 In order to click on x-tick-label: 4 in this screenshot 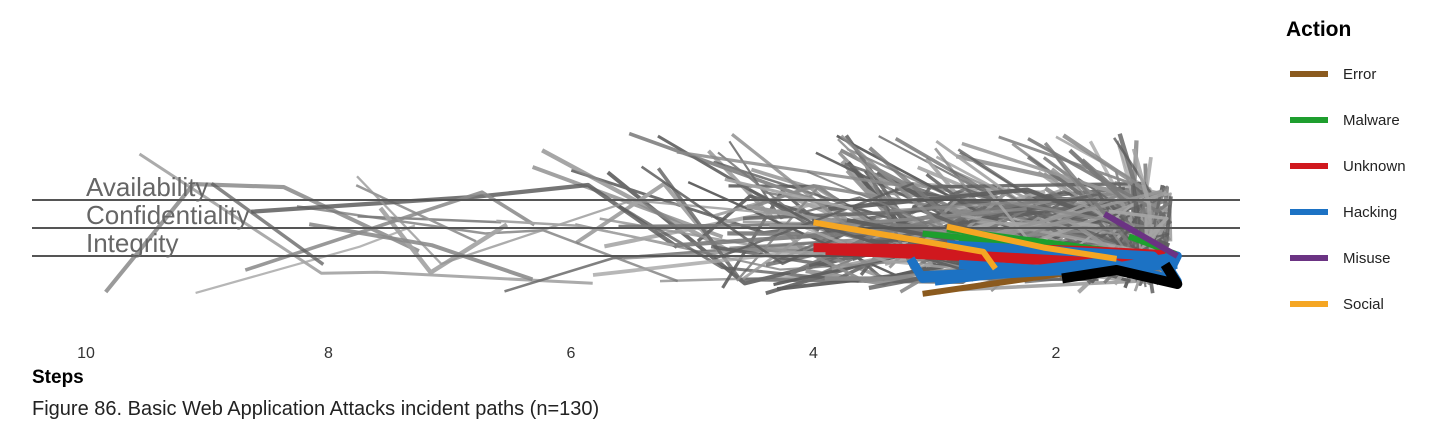, I will do `click(813, 353)`.